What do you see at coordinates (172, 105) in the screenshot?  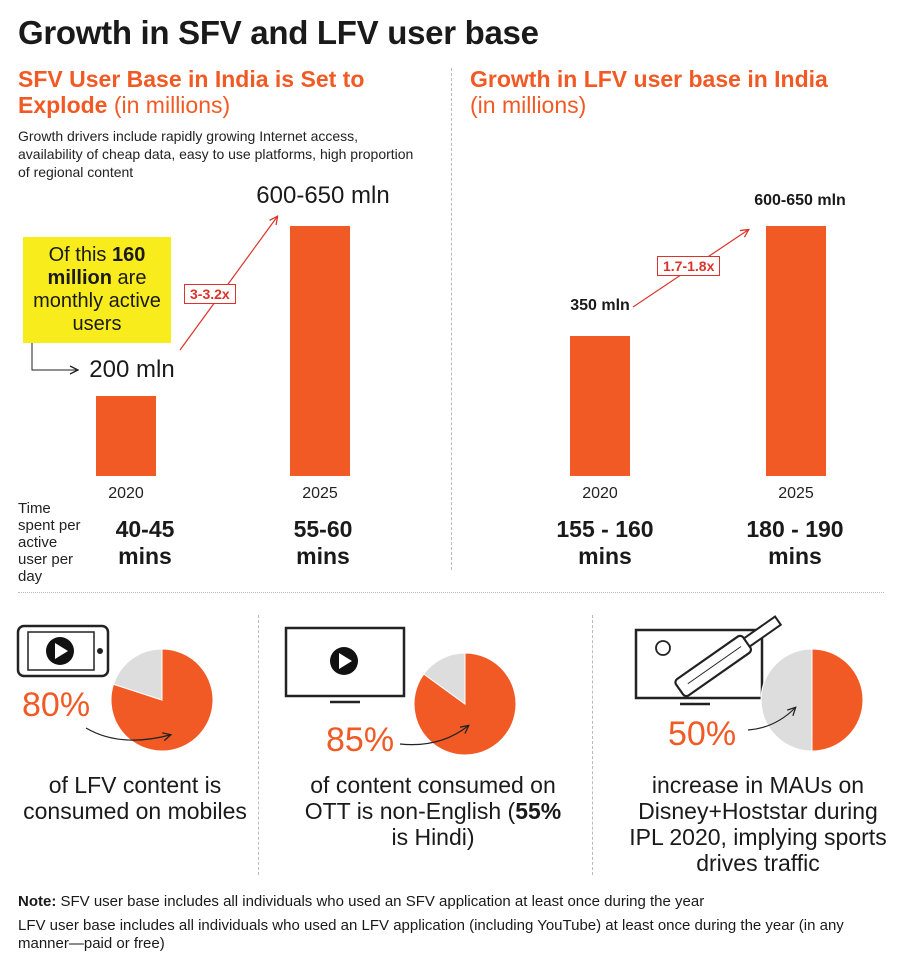 I see `sfv-title-unit: (in millions)` at bounding box center [172, 105].